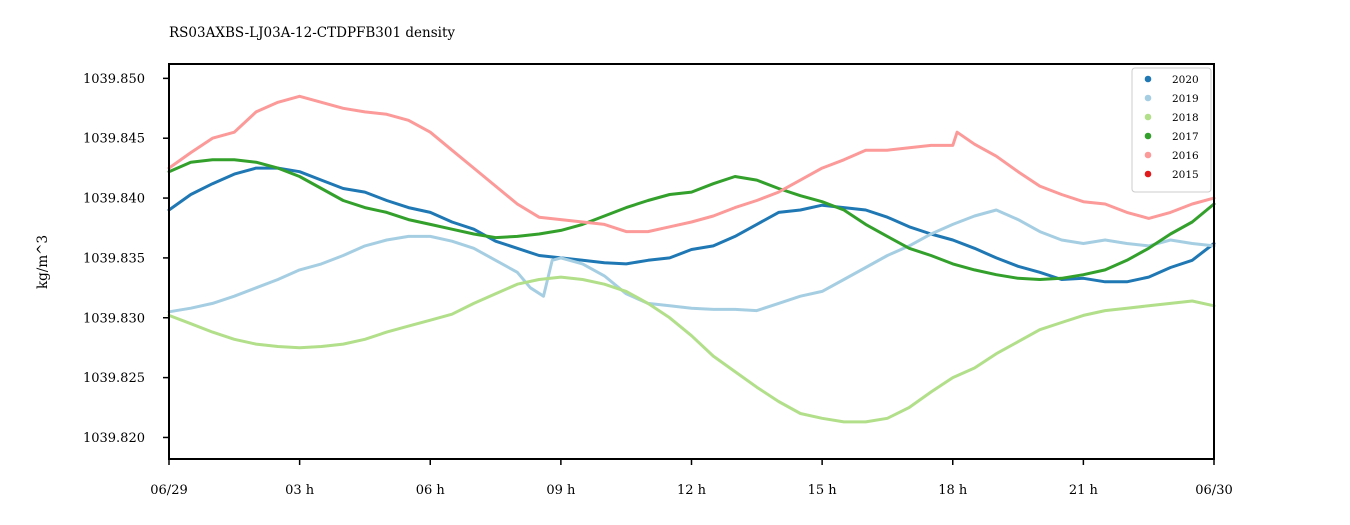 Image resolution: width=1350 pixels, height=525 pixels. I want to click on legend-label: 2018, so click(1185, 118).